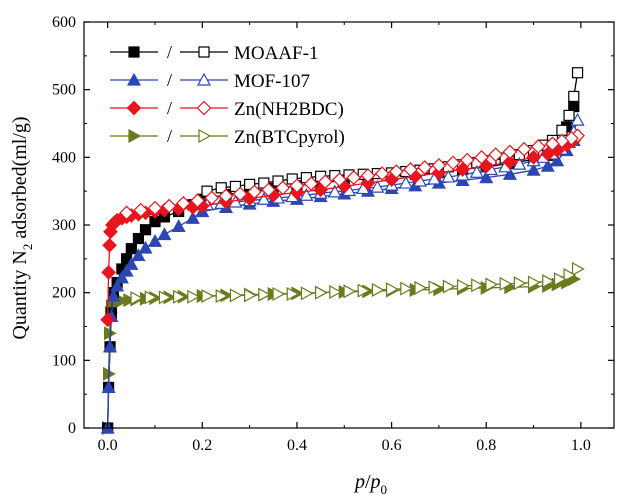 Image resolution: width=629 pixels, height=498 pixels. Describe the element at coordinates (64, 157) in the screenshot. I see `y-tick-label: 400` at that location.